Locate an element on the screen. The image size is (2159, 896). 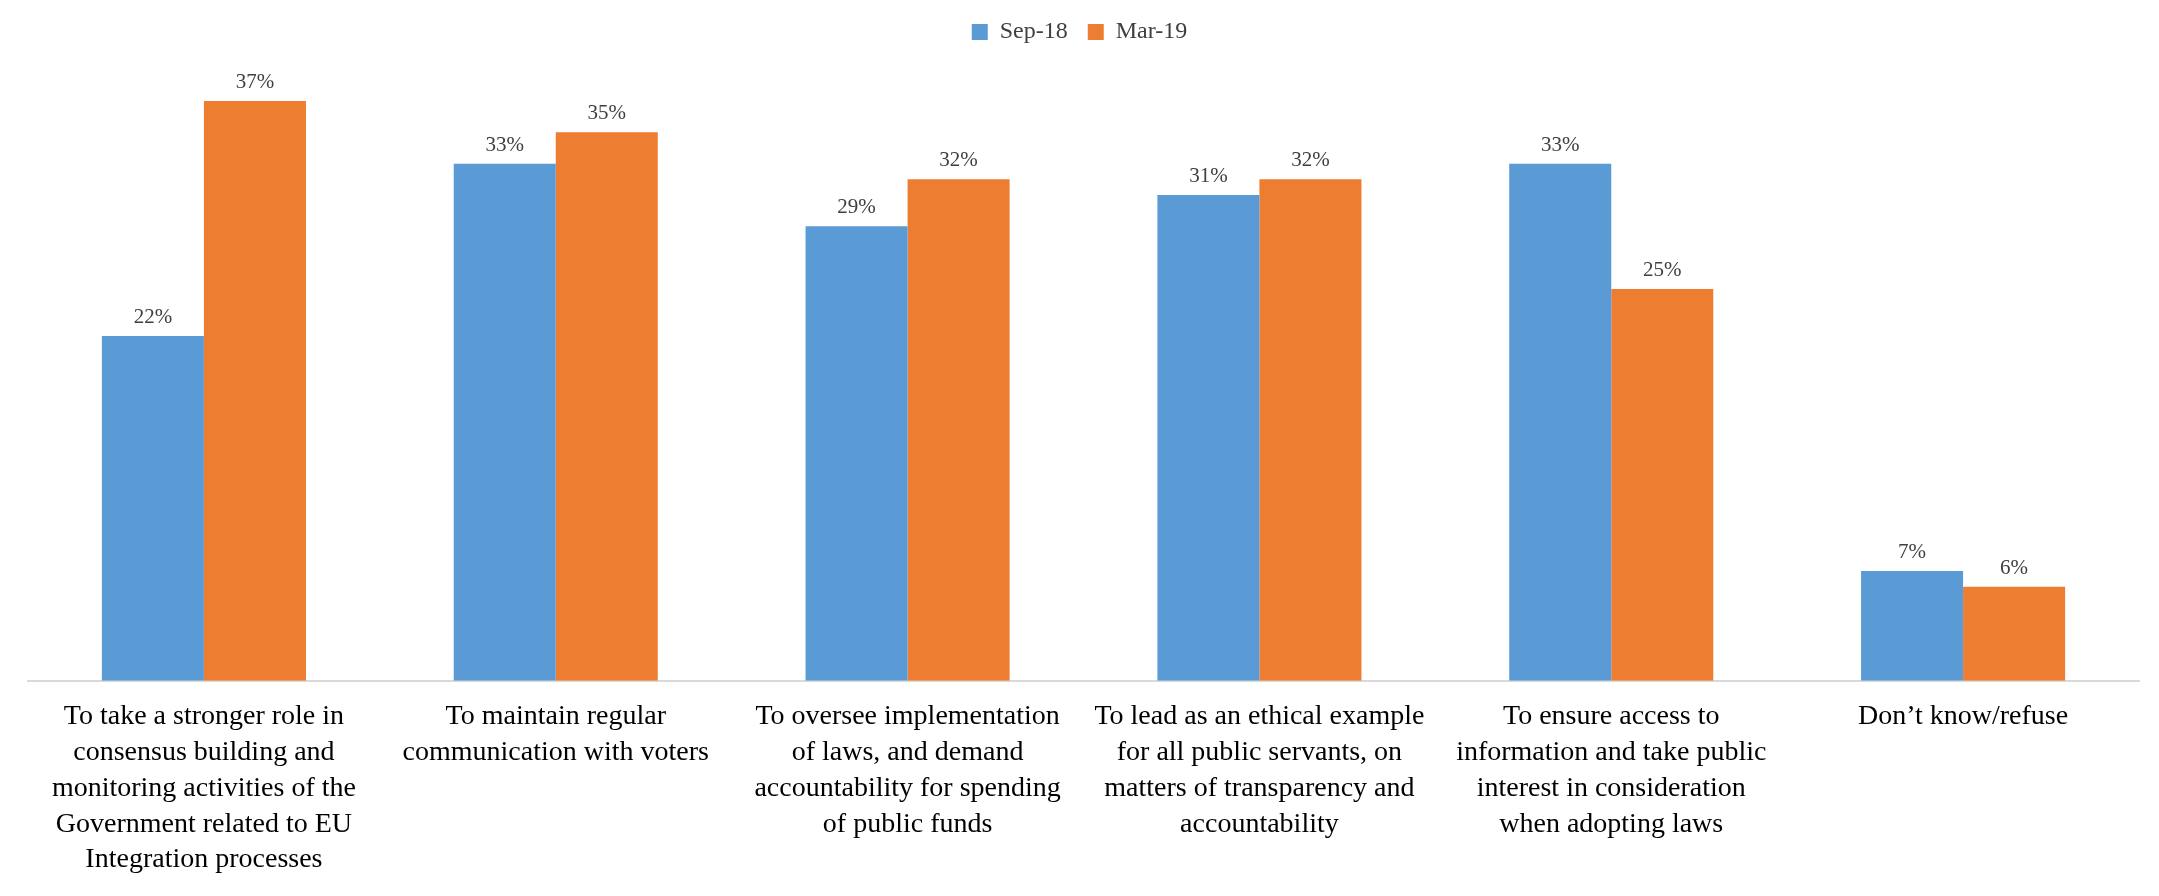
legend-label: Sep-18 is located at coordinates (1033, 30).